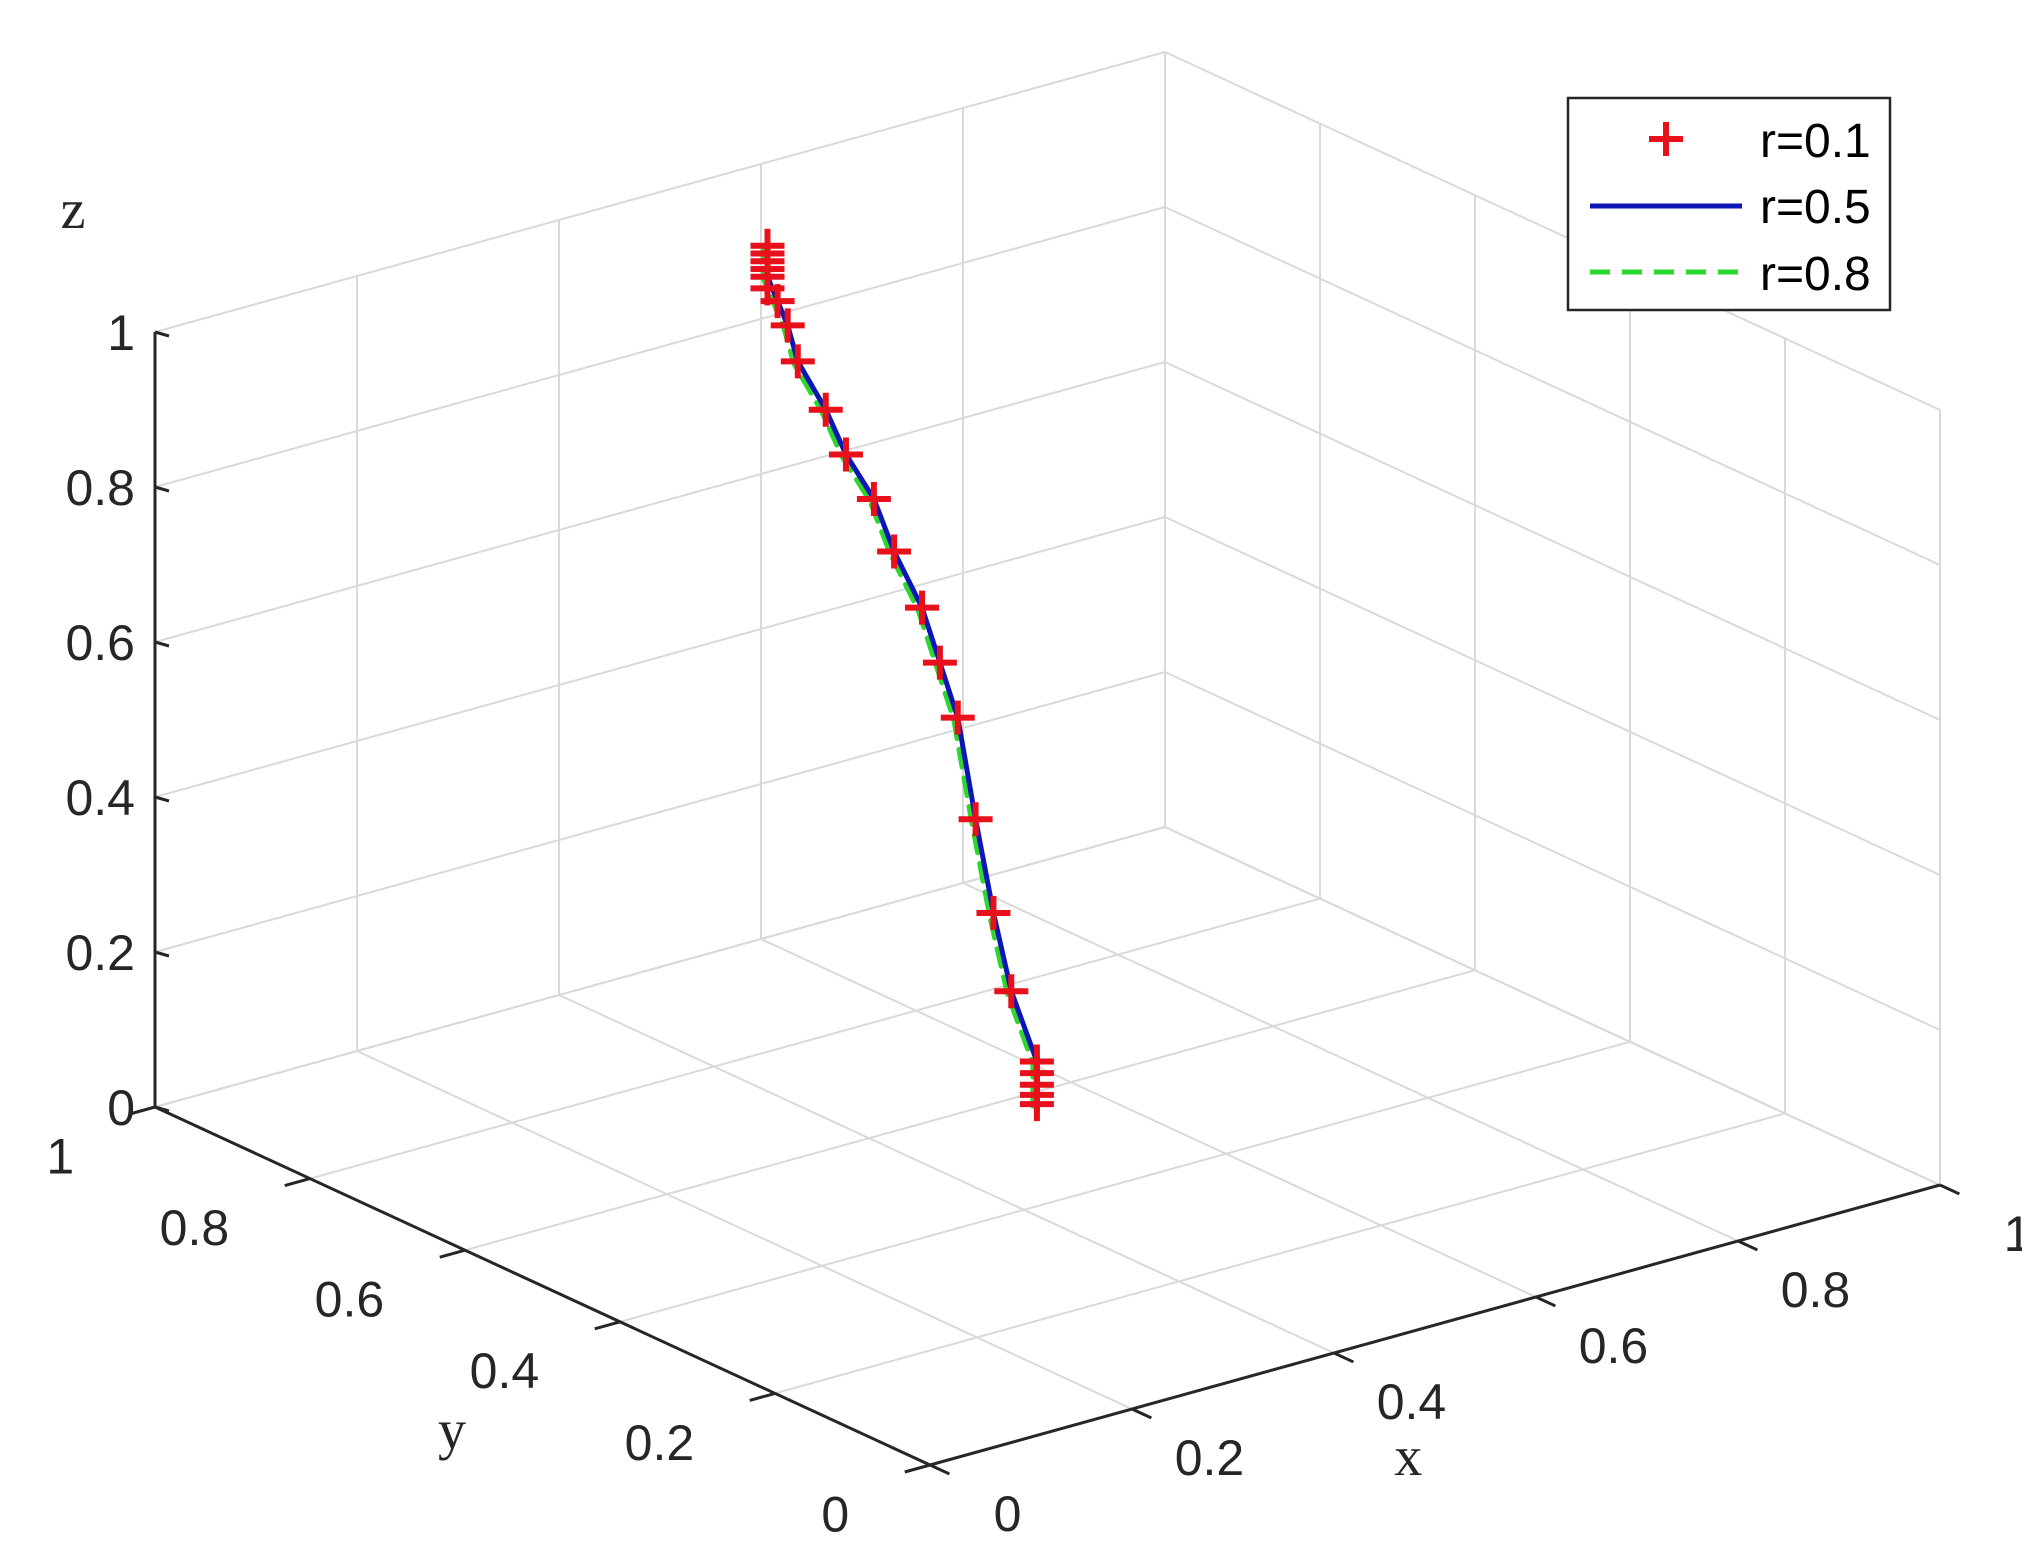 Image resolution: width=2022 pixels, height=1566 pixels. What do you see at coordinates (1815, 141) in the screenshot?
I see `legend-label-r01: r=0.1` at bounding box center [1815, 141].